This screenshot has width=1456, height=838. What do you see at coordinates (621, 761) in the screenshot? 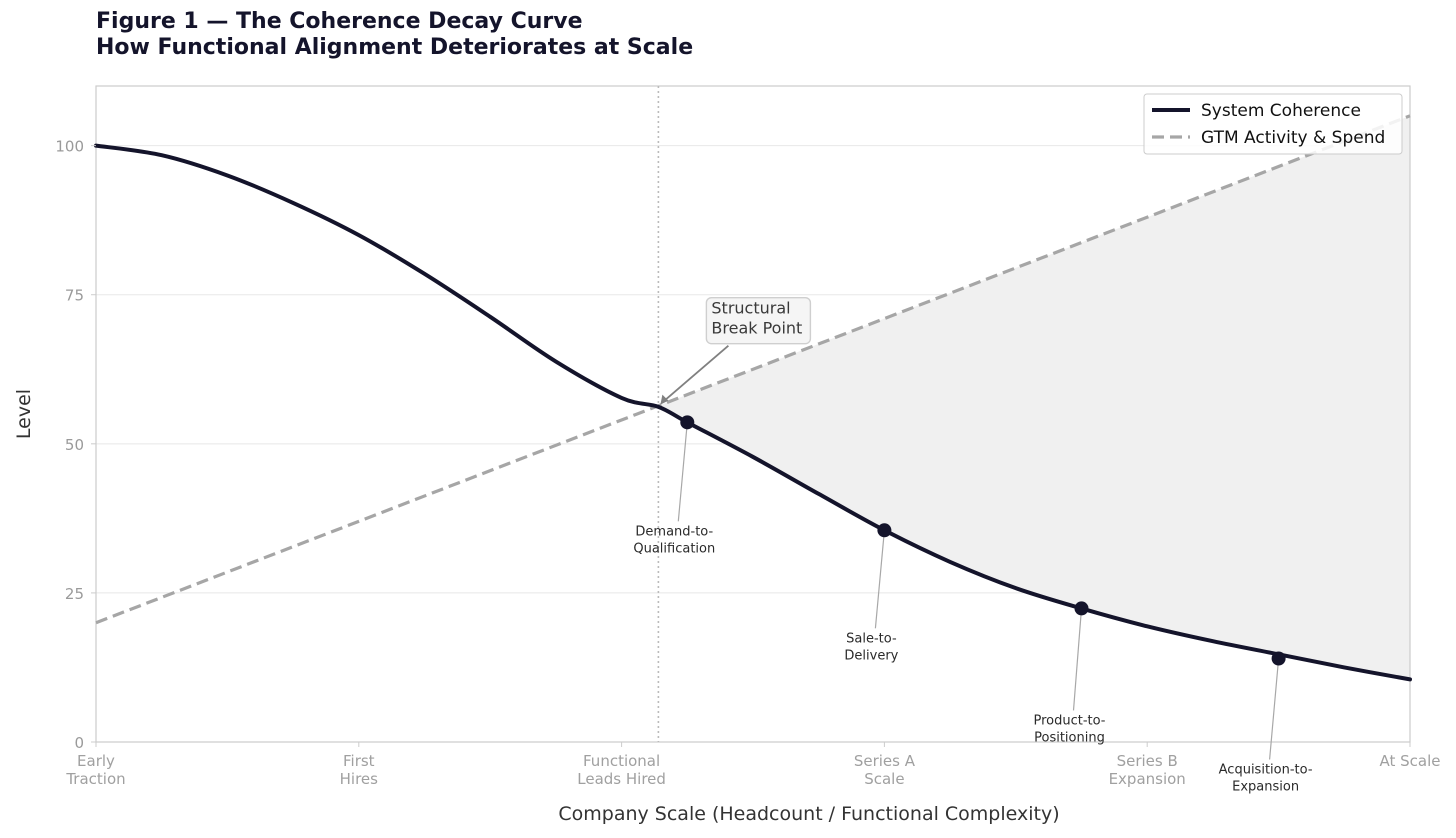
I see `x-tick-label-line: Functional` at bounding box center [621, 761].